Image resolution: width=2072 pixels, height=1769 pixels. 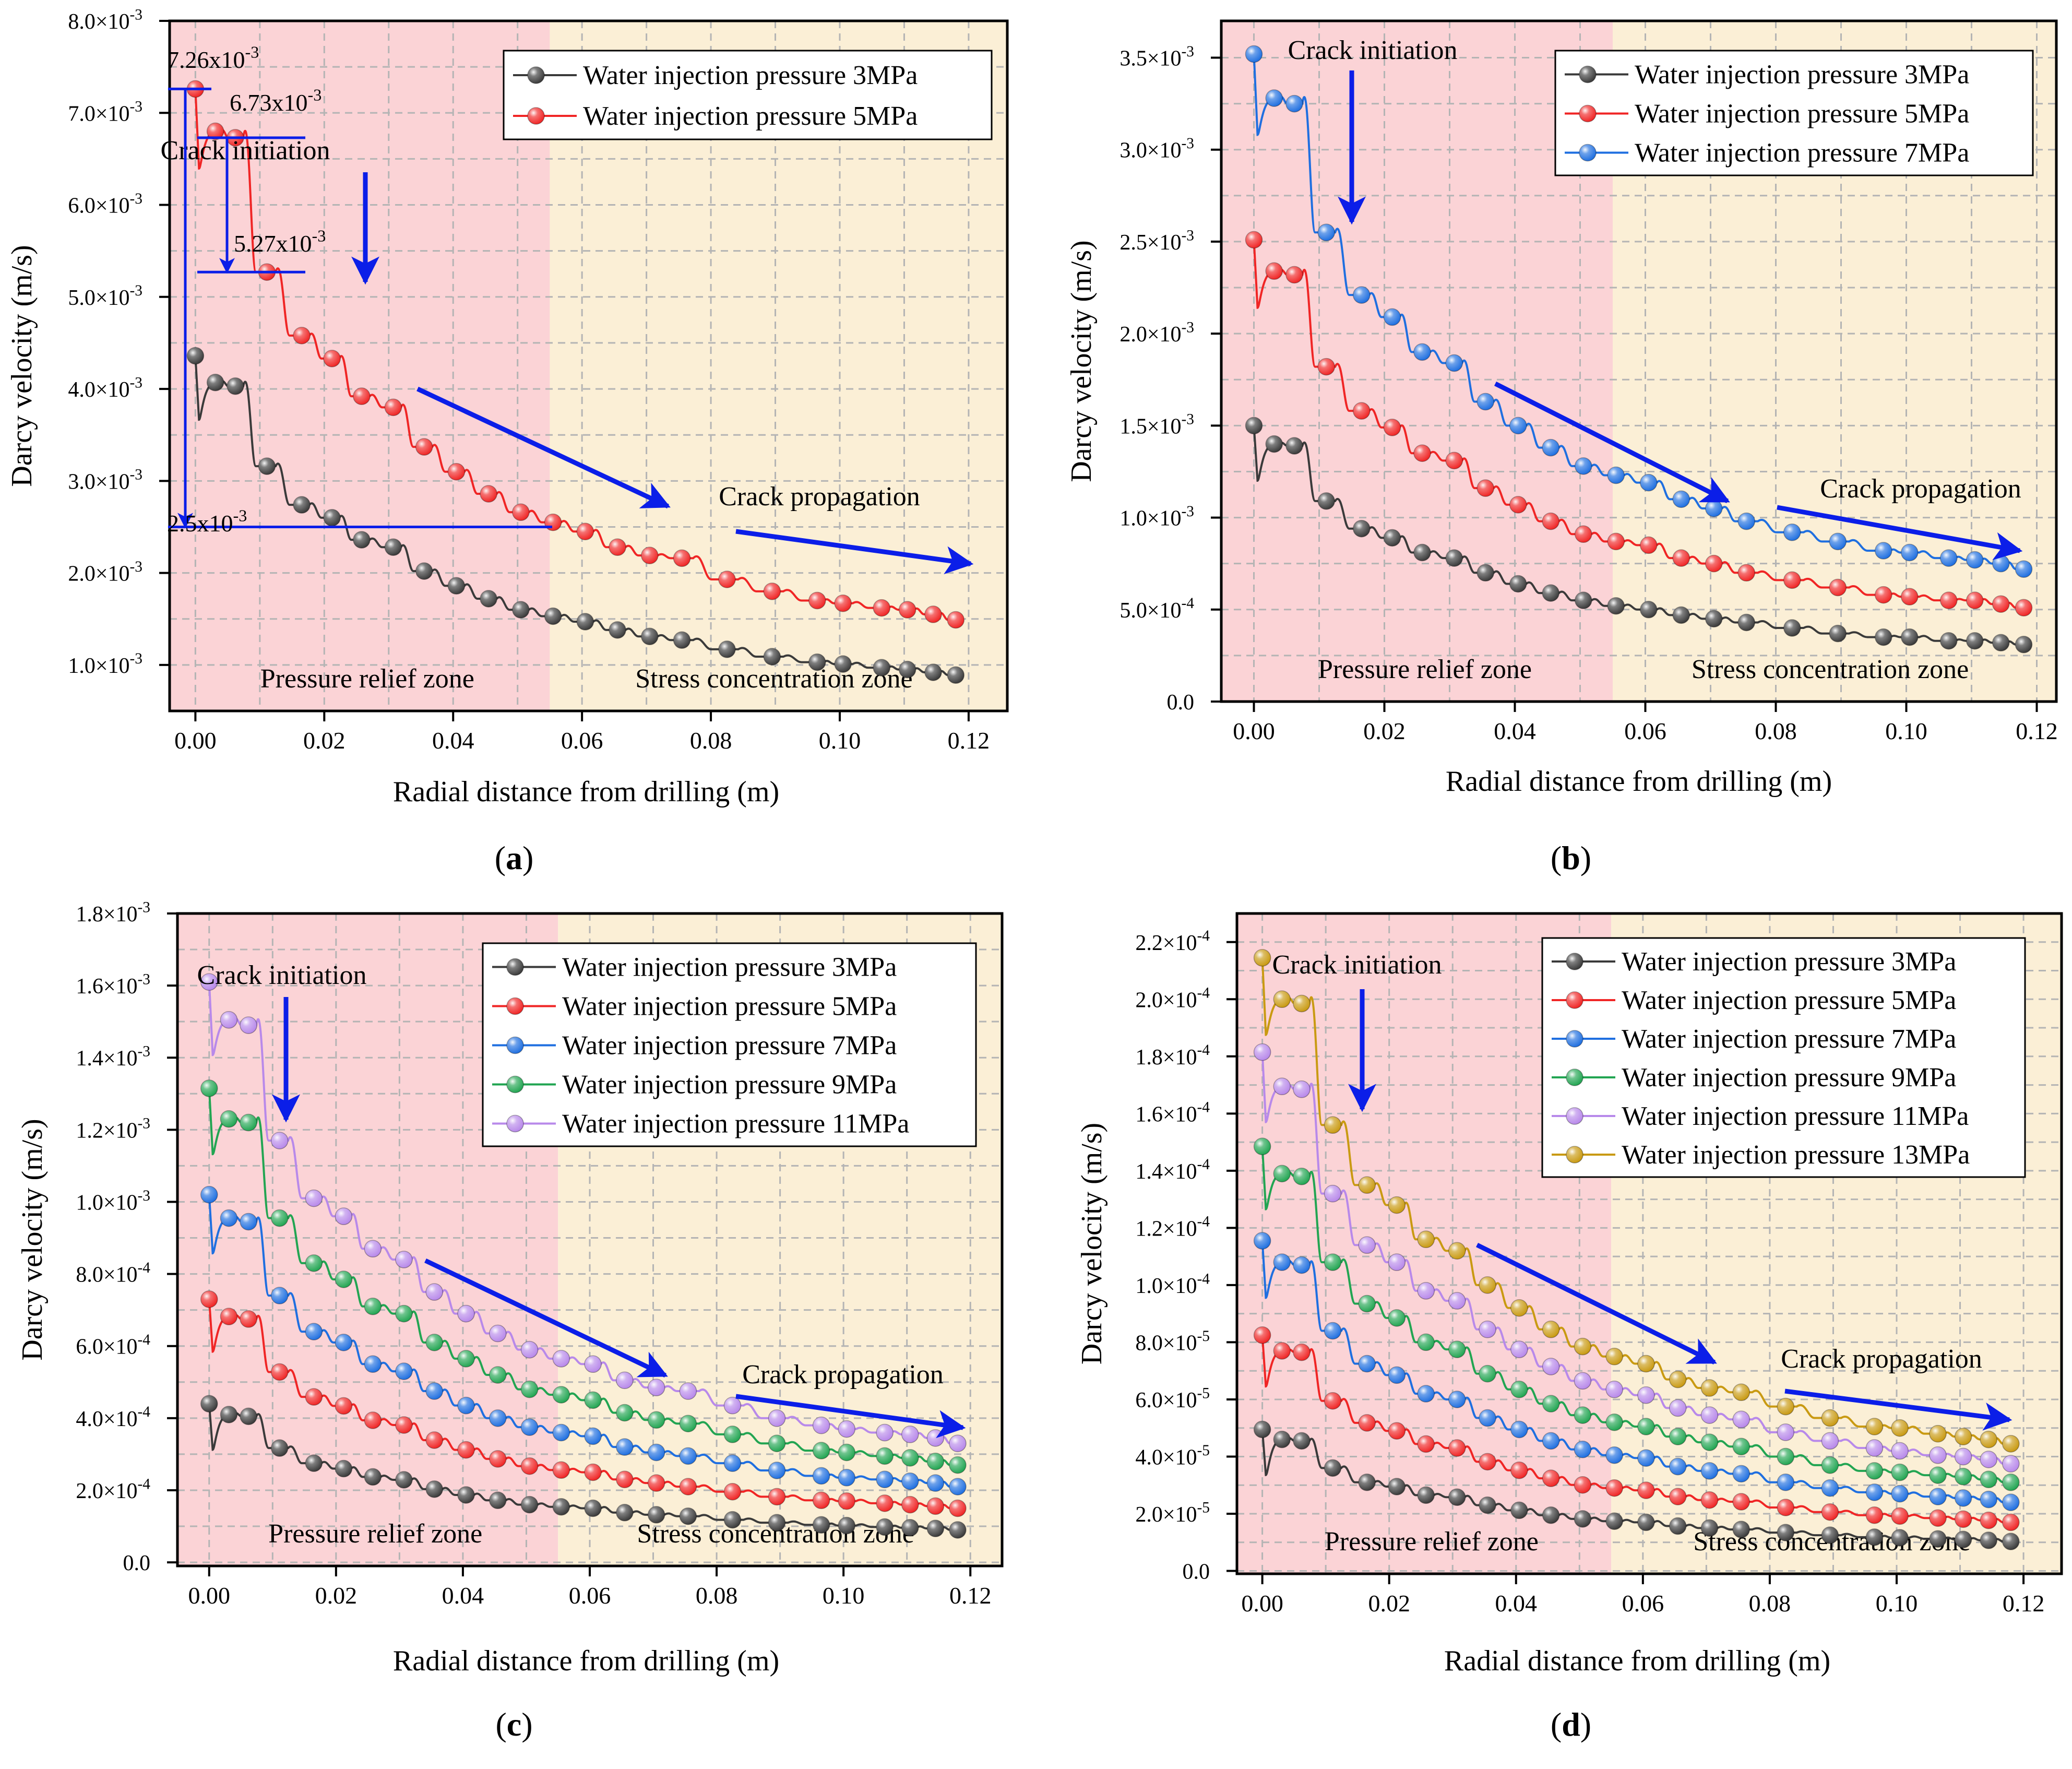 I want to click on y-tick-label: 2.0×10⁻⁴, so click(x=113, y=1489).